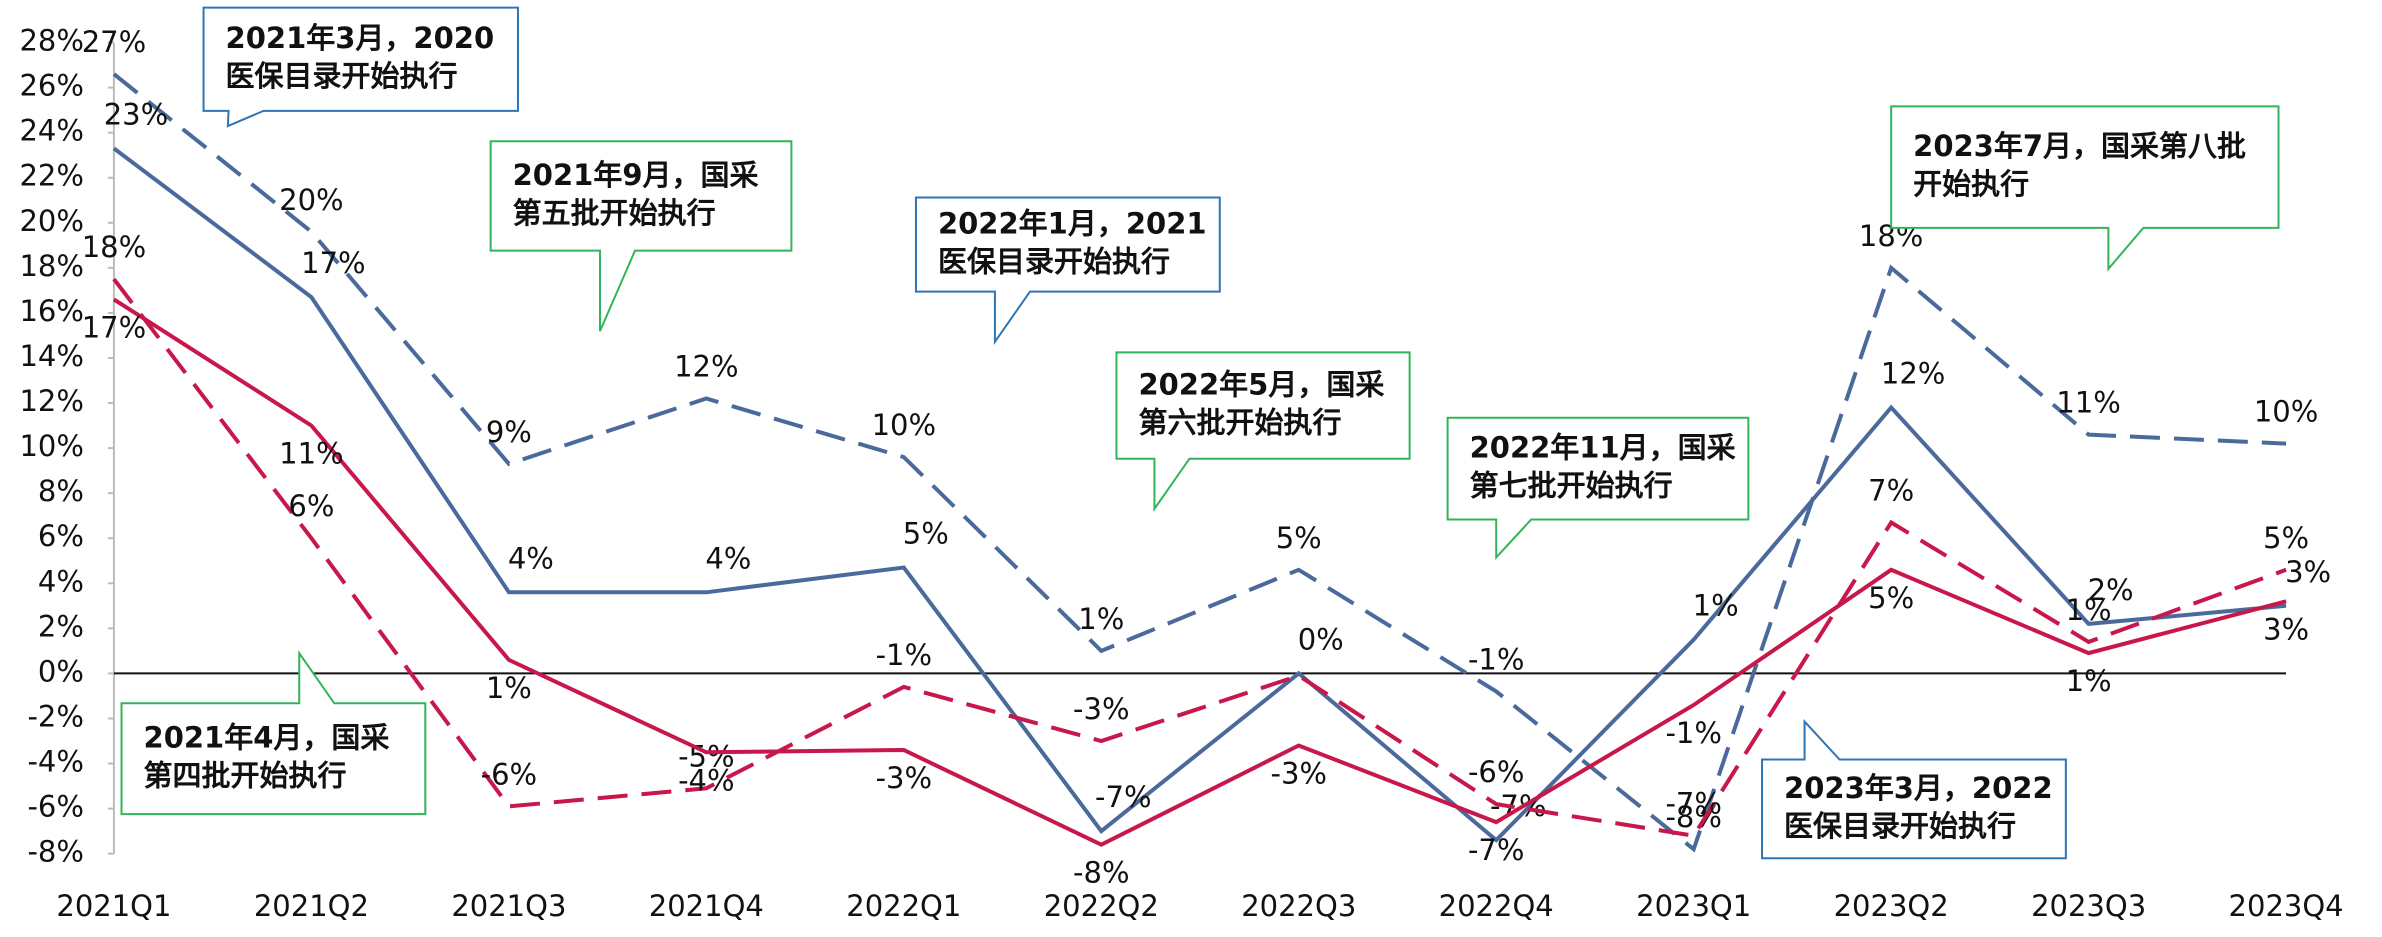 Image resolution: width=2382 pixels, height=937 pixels. Describe the element at coordinates (706, 906) in the screenshot. I see `x-tick-label: 2021Q4` at that location.